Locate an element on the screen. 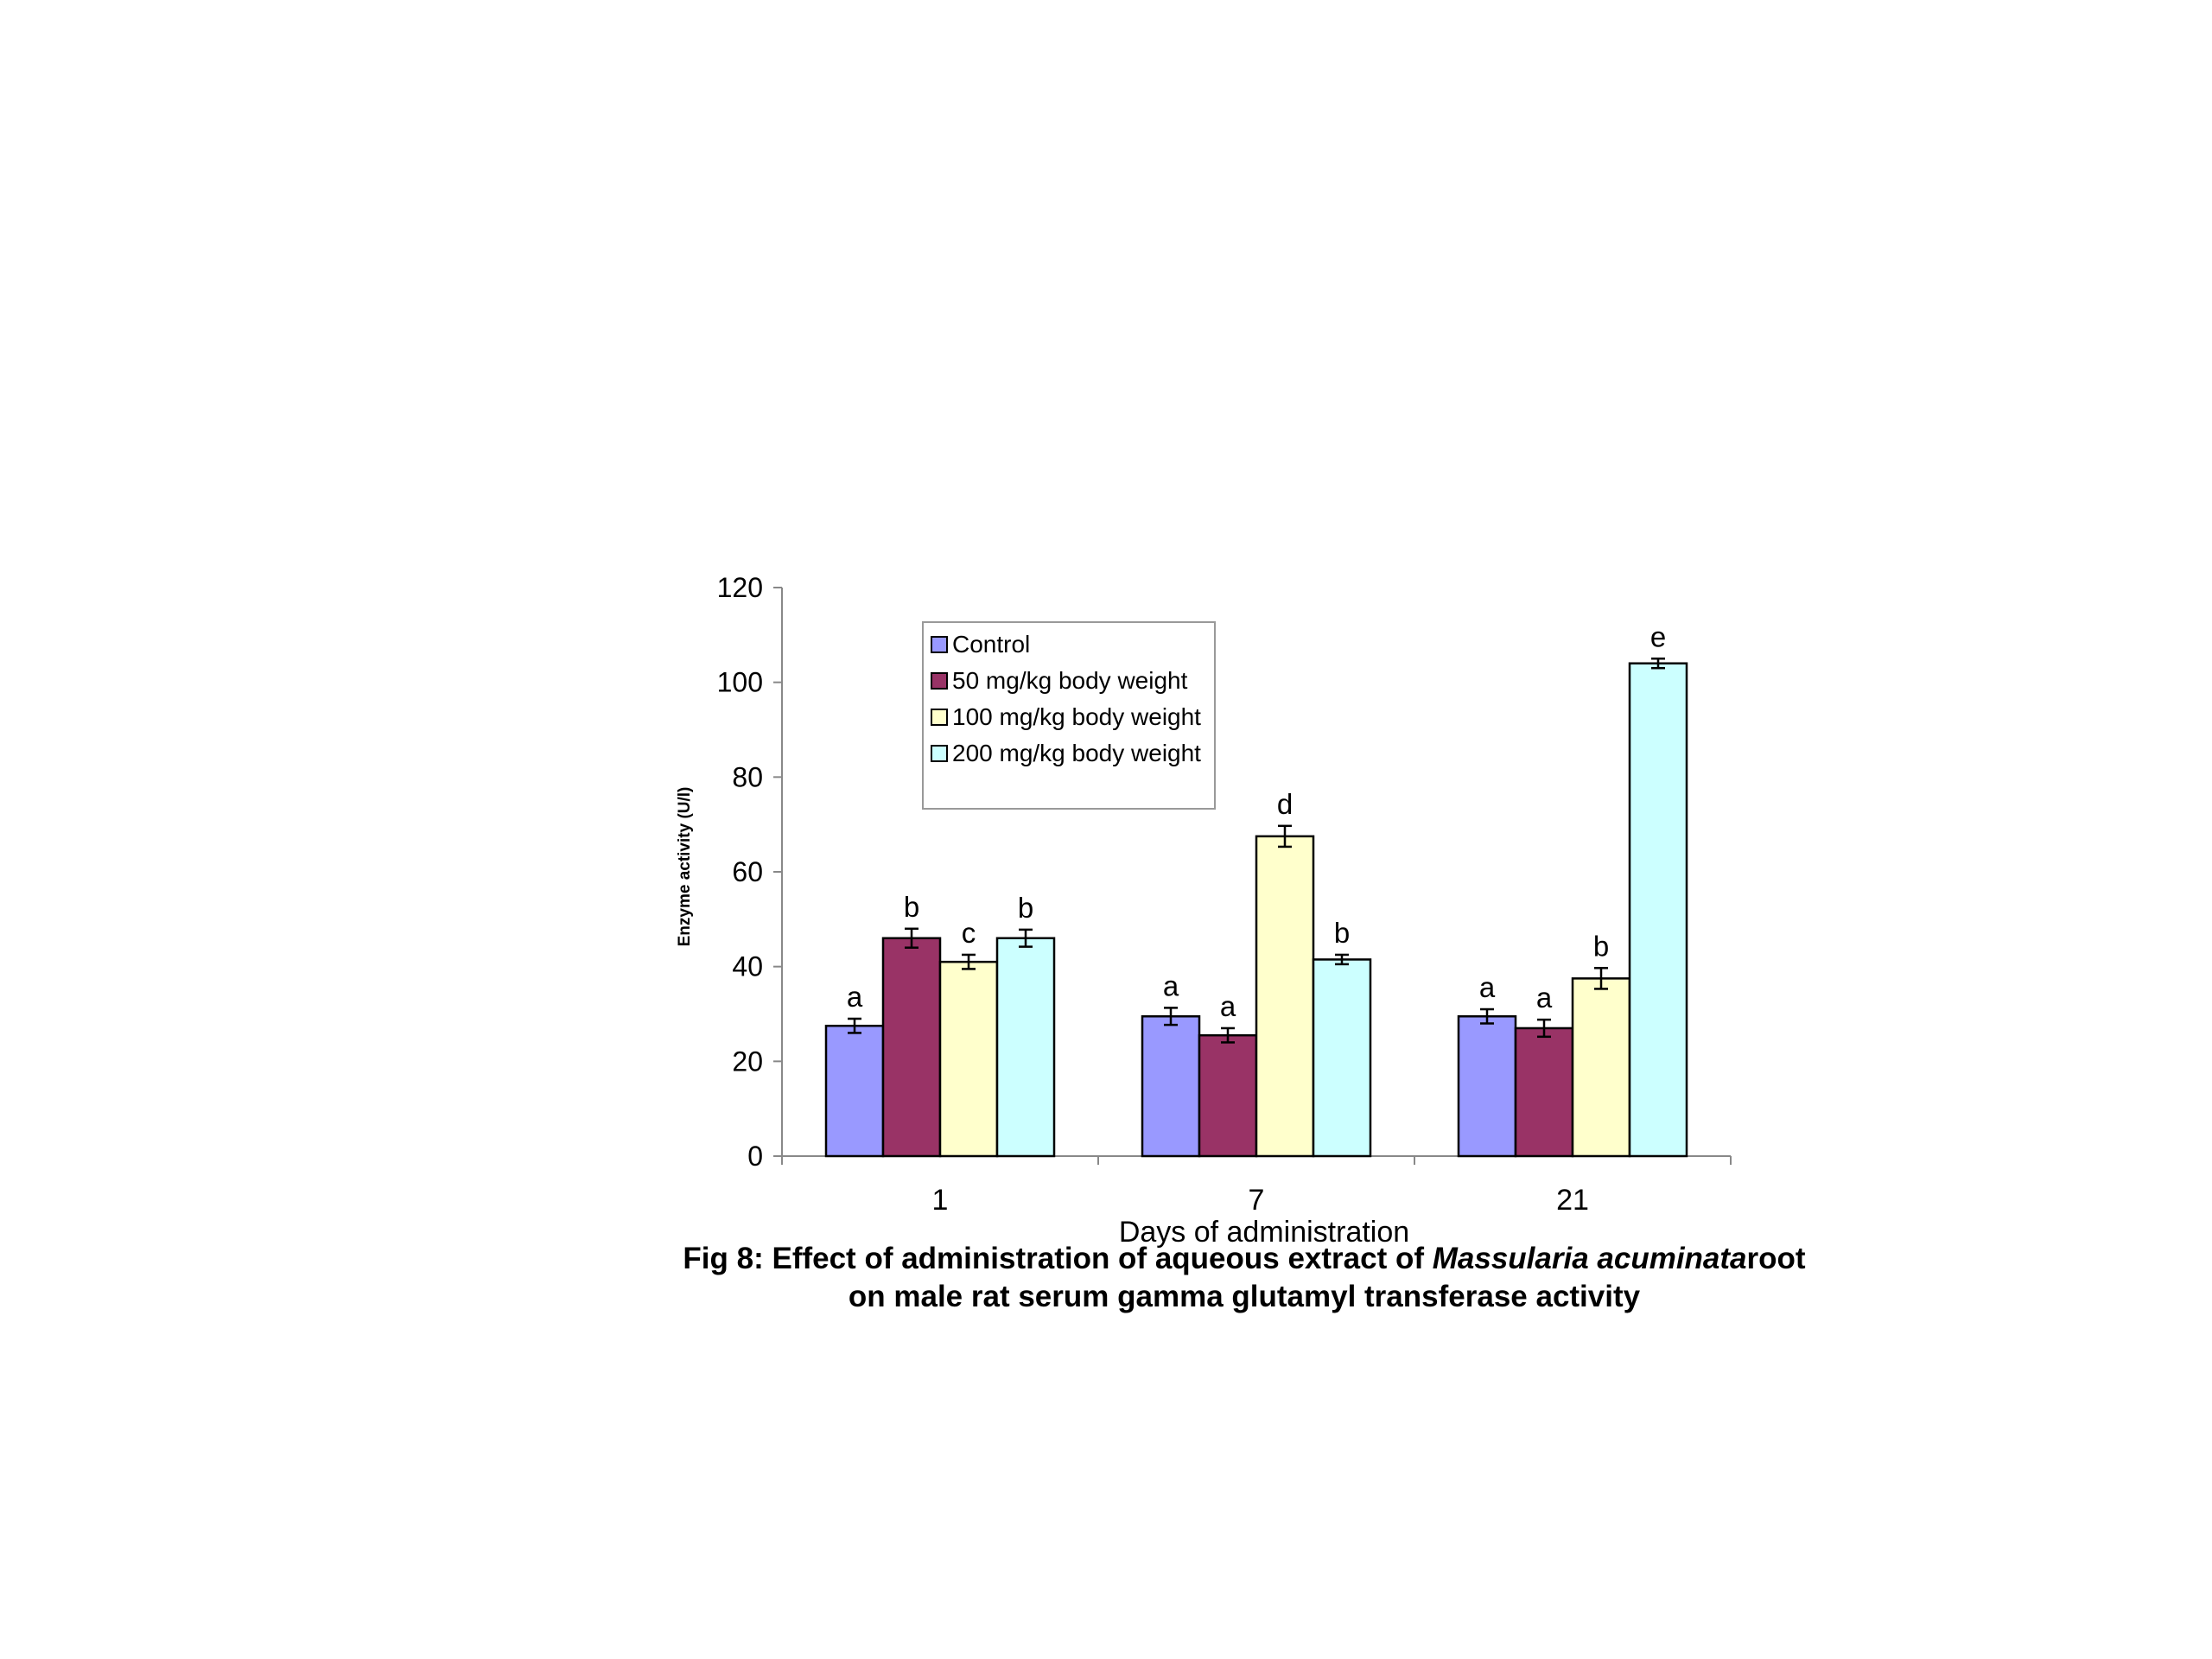  x-tick-label: 21 is located at coordinates (1572, 1200).